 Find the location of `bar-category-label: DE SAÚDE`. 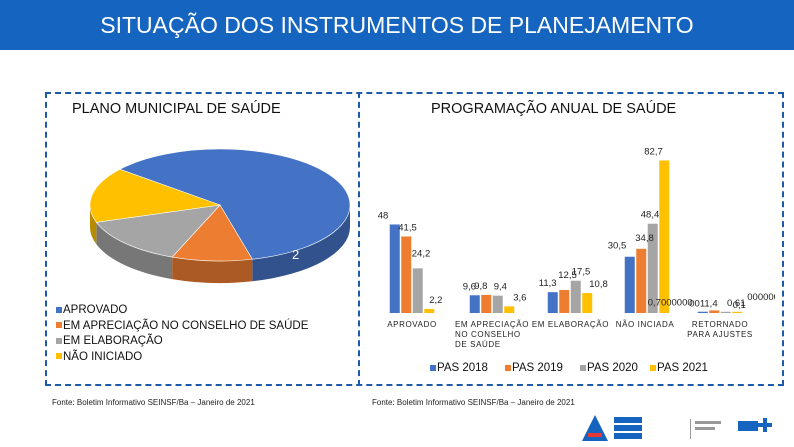

bar-category-label: DE SAÚDE is located at coordinates (478, 344).